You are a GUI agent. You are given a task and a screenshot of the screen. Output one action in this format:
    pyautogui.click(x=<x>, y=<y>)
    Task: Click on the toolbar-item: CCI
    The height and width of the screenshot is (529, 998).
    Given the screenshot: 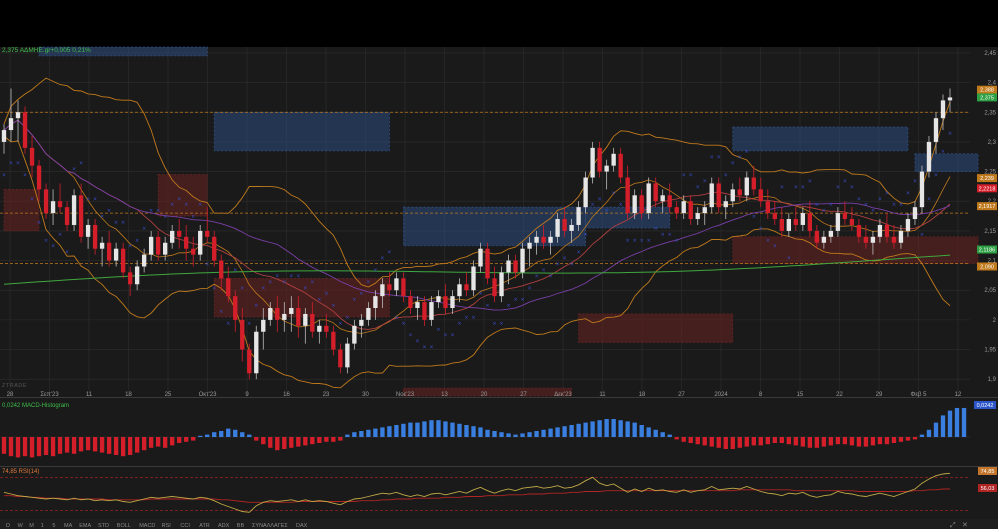 What is the action you would take?
    pyautogui.click(x=185, y=526)
    